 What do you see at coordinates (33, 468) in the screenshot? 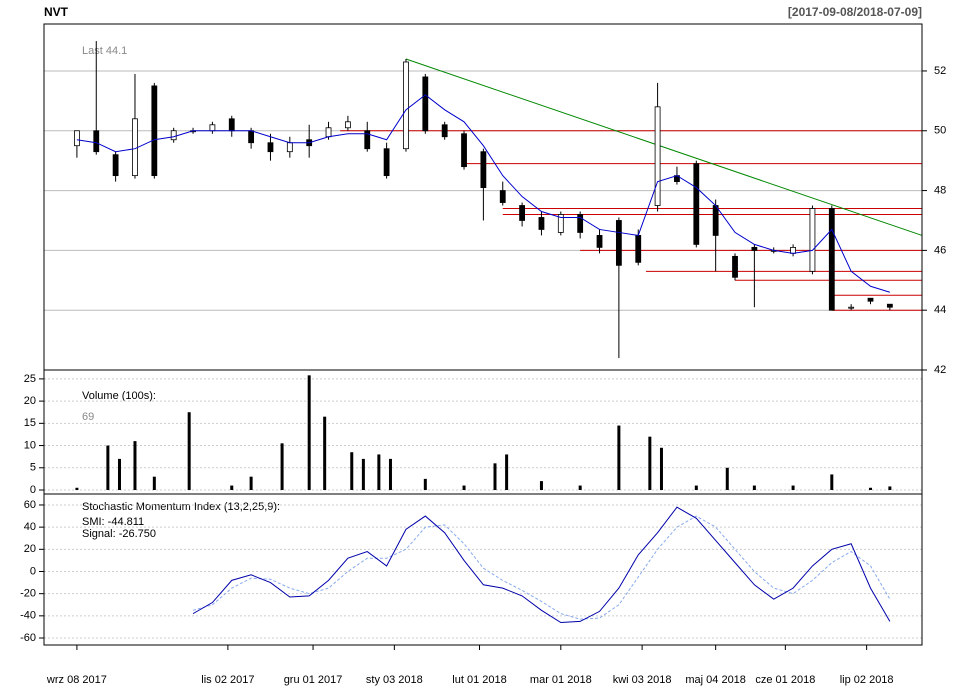
I see `y-tick-label: 5` at bounding box center [33, 468].